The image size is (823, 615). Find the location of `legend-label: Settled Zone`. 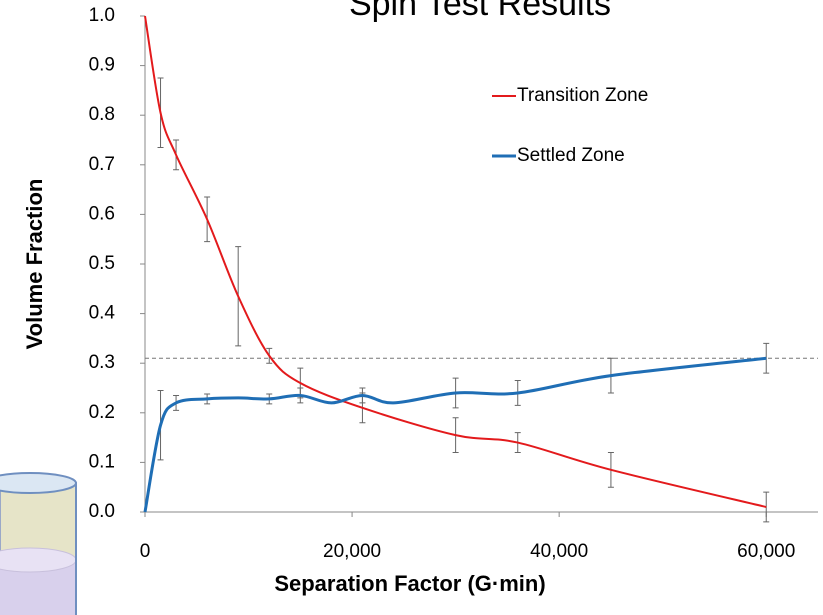

legend-label: Settled Zone is located at coordinates (571, 155).